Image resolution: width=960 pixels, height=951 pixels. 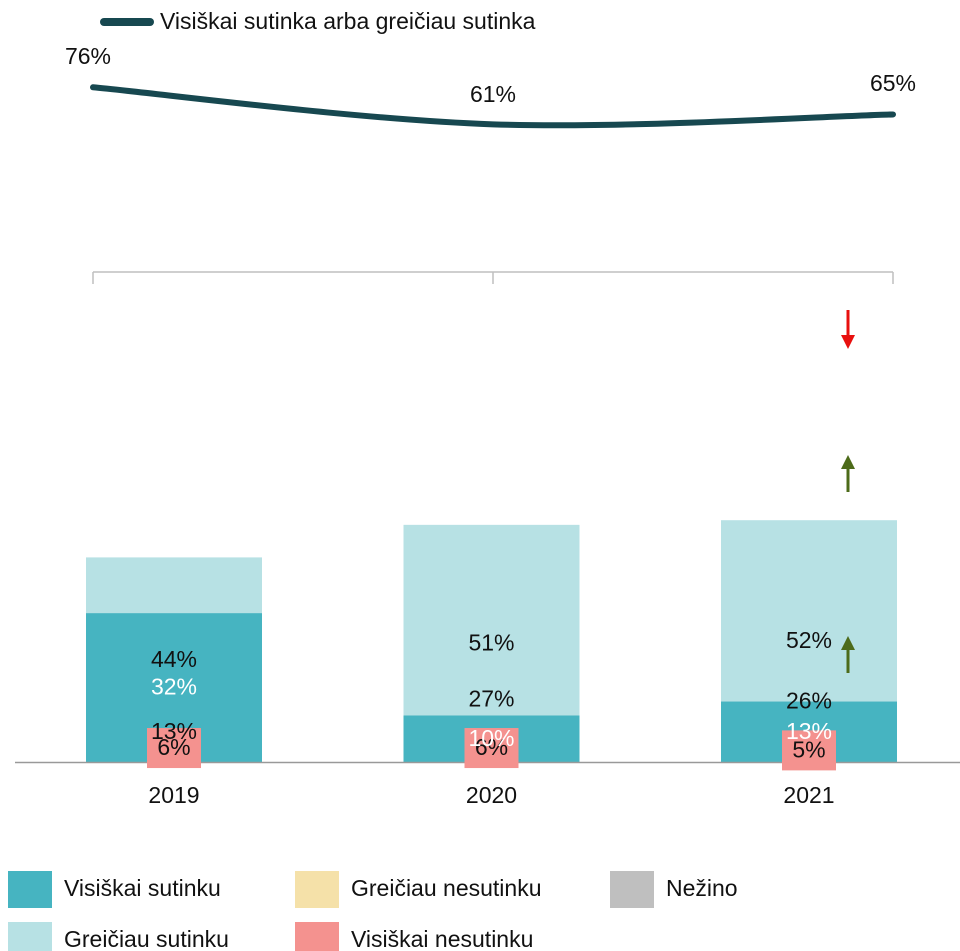 What do you see at coordinates (809, 640) in the screenshot?
I see `data-label: 52%` at bounding box center [809, 640].